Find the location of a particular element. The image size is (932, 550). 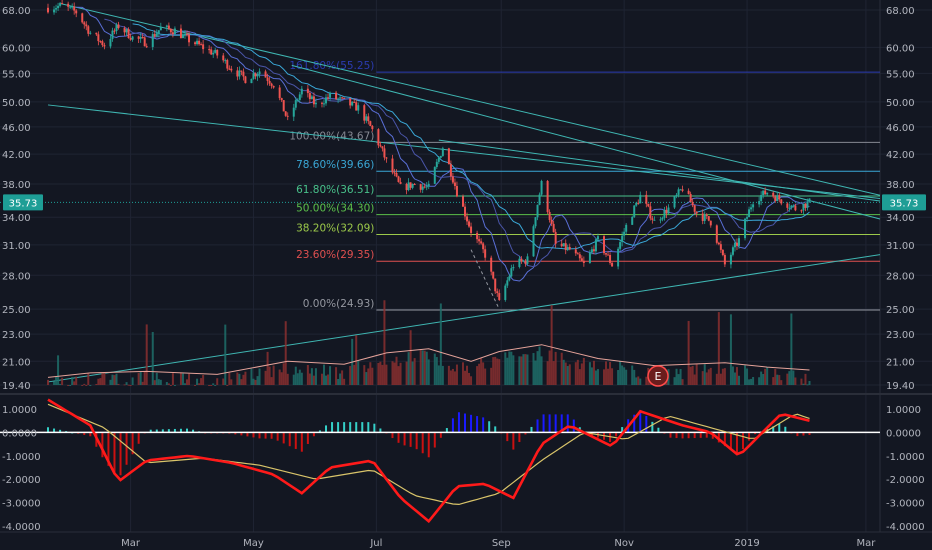

price-tick-right-9: 28.00 is located at coordinates (900, 276).